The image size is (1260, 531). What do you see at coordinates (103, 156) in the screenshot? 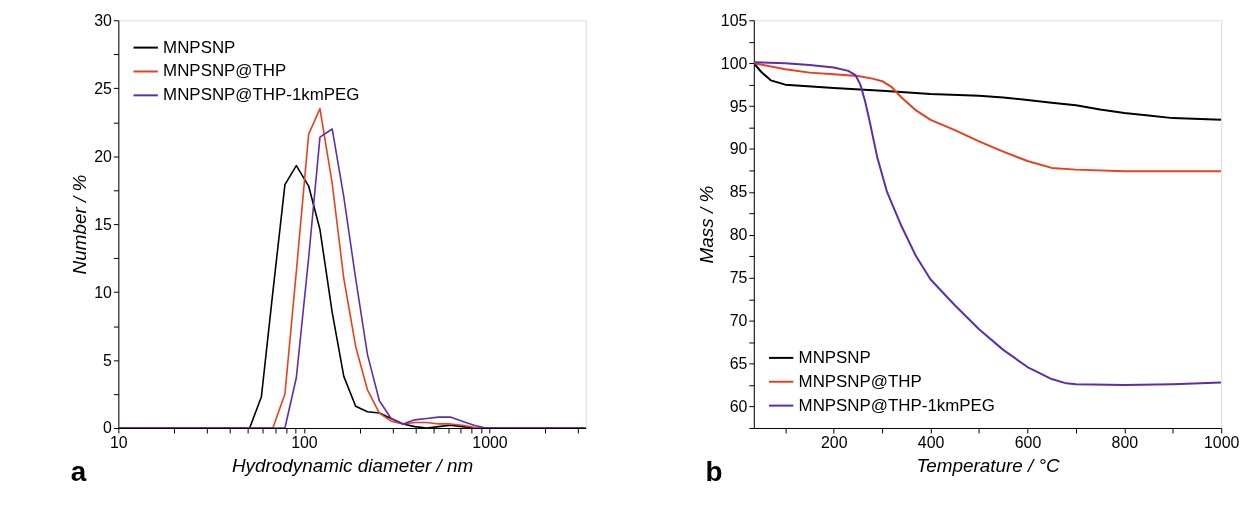
I see `y-tick-label: 20` at bounding box center [103, 156].